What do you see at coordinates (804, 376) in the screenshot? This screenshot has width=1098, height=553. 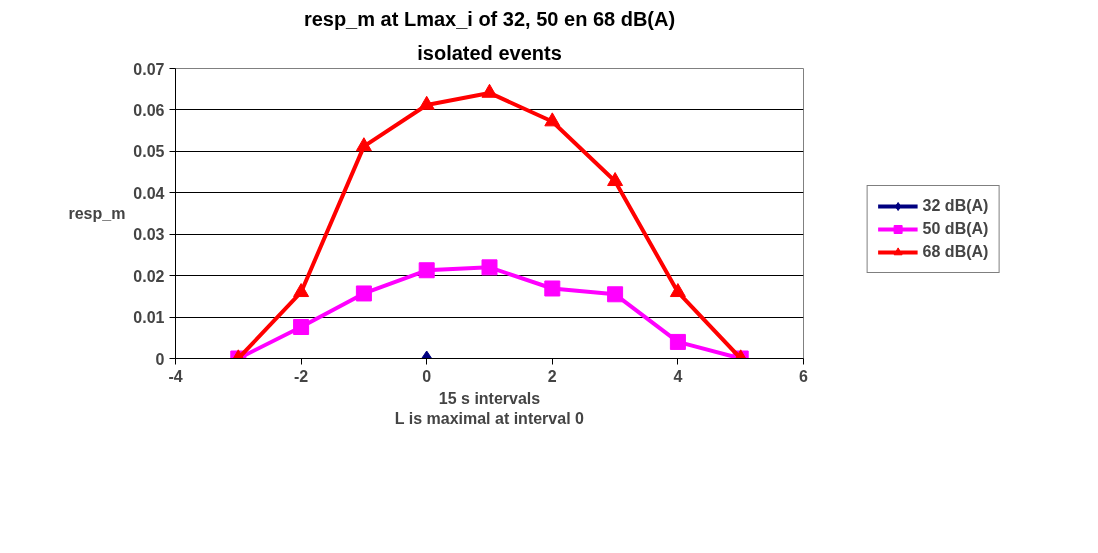 I see `x-tick-label: 6` at bounding box center [804, 376].